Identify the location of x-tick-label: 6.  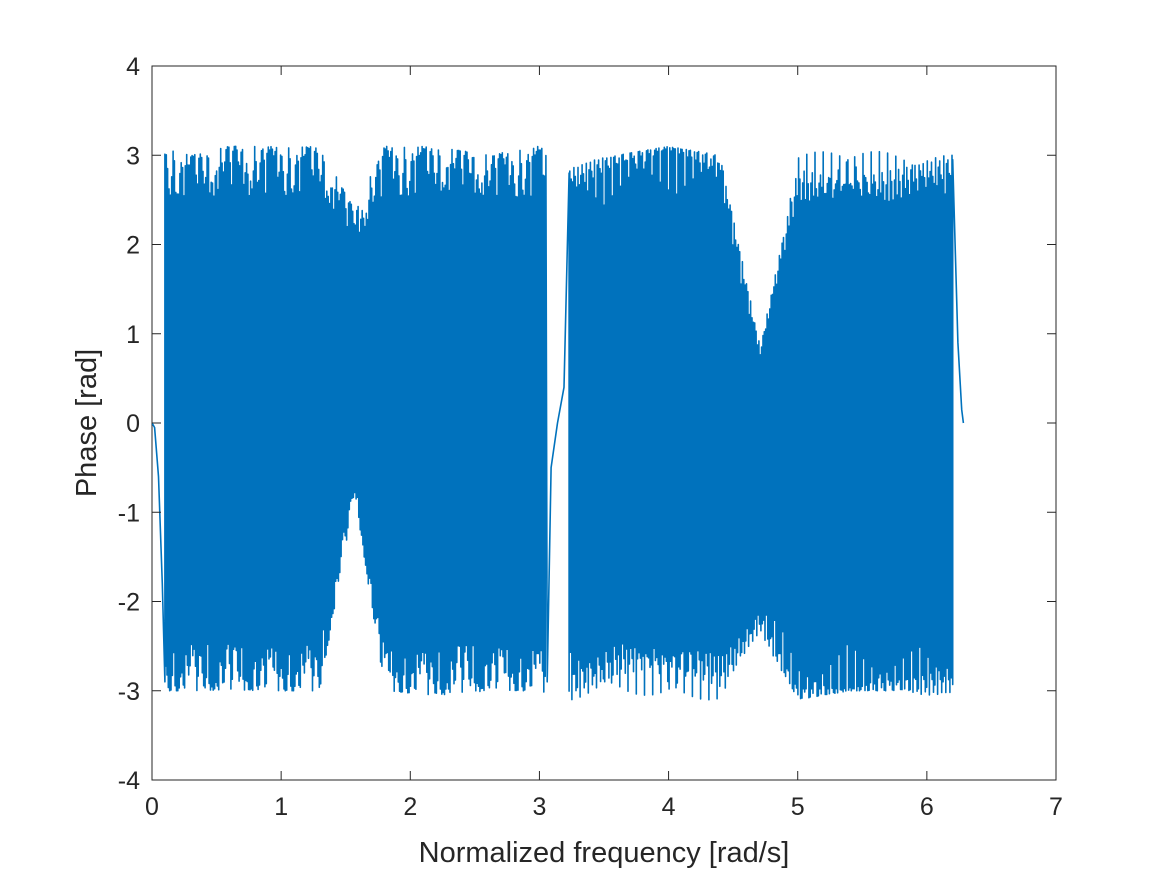
(927, 807).